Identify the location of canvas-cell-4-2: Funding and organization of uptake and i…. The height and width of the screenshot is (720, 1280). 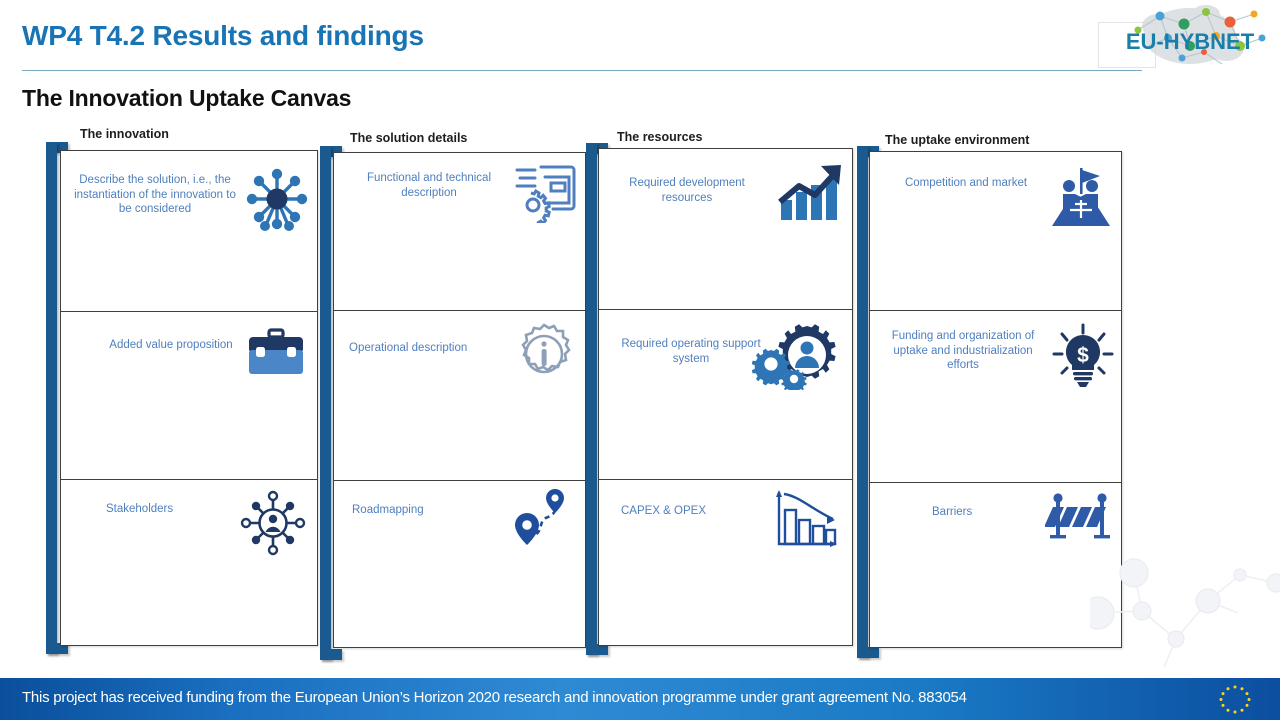
(995, 397).